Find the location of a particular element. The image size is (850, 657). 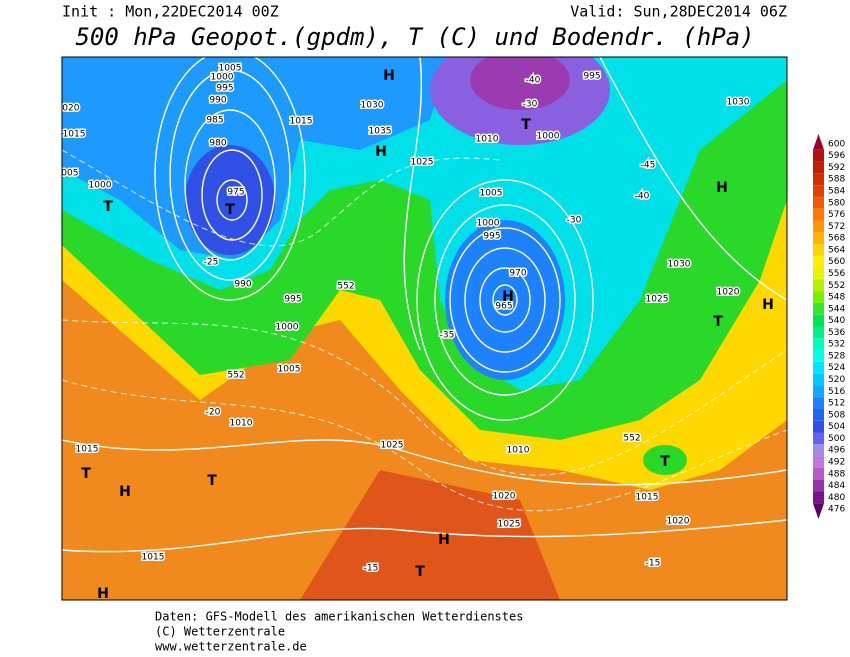

colorbar-label: 492 is located at coordinates (836, 462).